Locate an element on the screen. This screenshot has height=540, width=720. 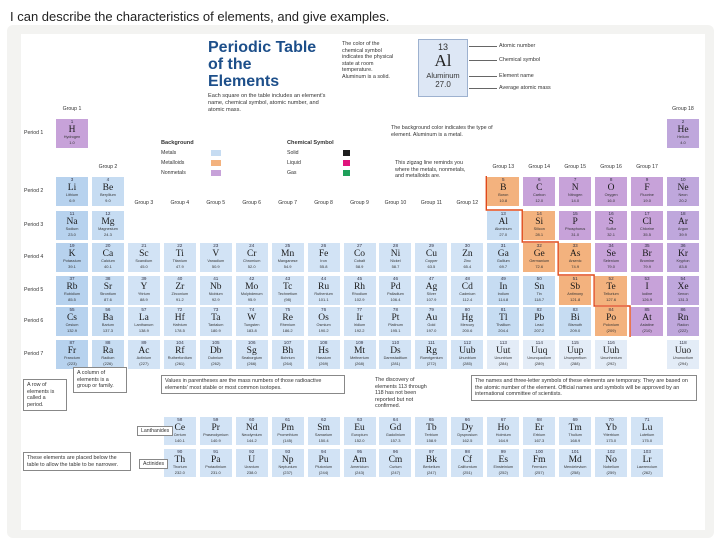
element-cell-cl: 17 Cl Chlorine 35.5 is located at coordinates (647, 225).